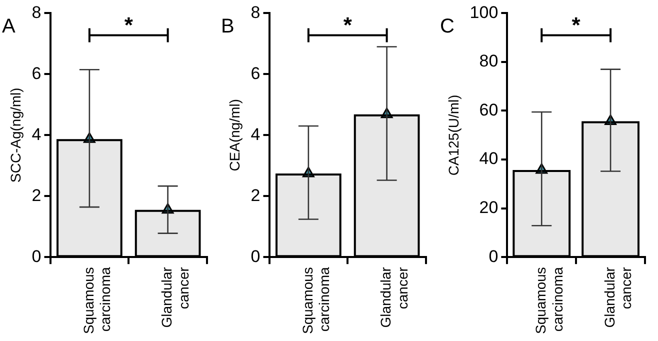 Image resolution: width=658 pixels, height=341 pixels. What do you see at coordinates (234, 135) in the screenshot?
I see `y-axis-title: CEA(ng/ml)` at bounding box center [234, 135].